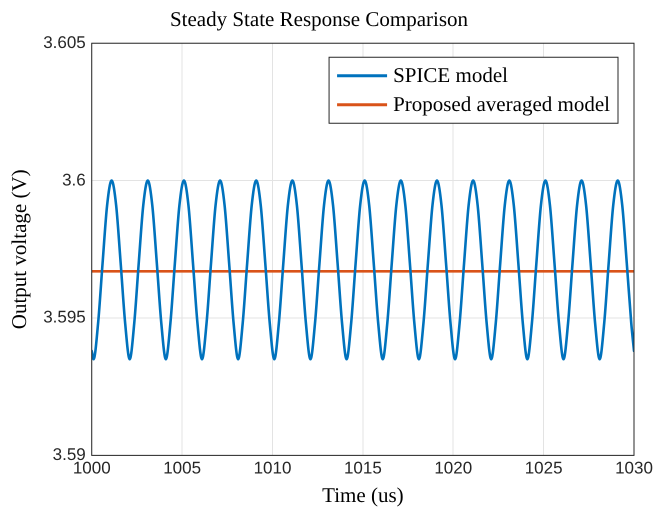  I want to click on x-tick-label: 1015, so click(363, 468).